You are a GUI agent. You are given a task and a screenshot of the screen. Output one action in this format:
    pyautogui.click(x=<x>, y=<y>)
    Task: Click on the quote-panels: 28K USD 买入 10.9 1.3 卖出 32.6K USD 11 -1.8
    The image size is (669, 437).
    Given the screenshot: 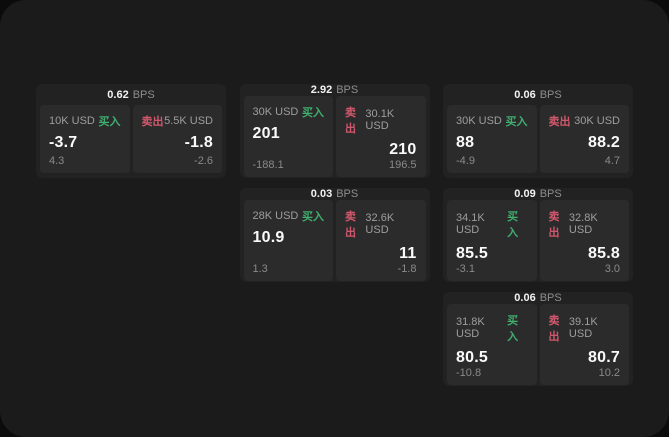 What is the action you would take?
    pyautogui.click(x=334, y=240)
    